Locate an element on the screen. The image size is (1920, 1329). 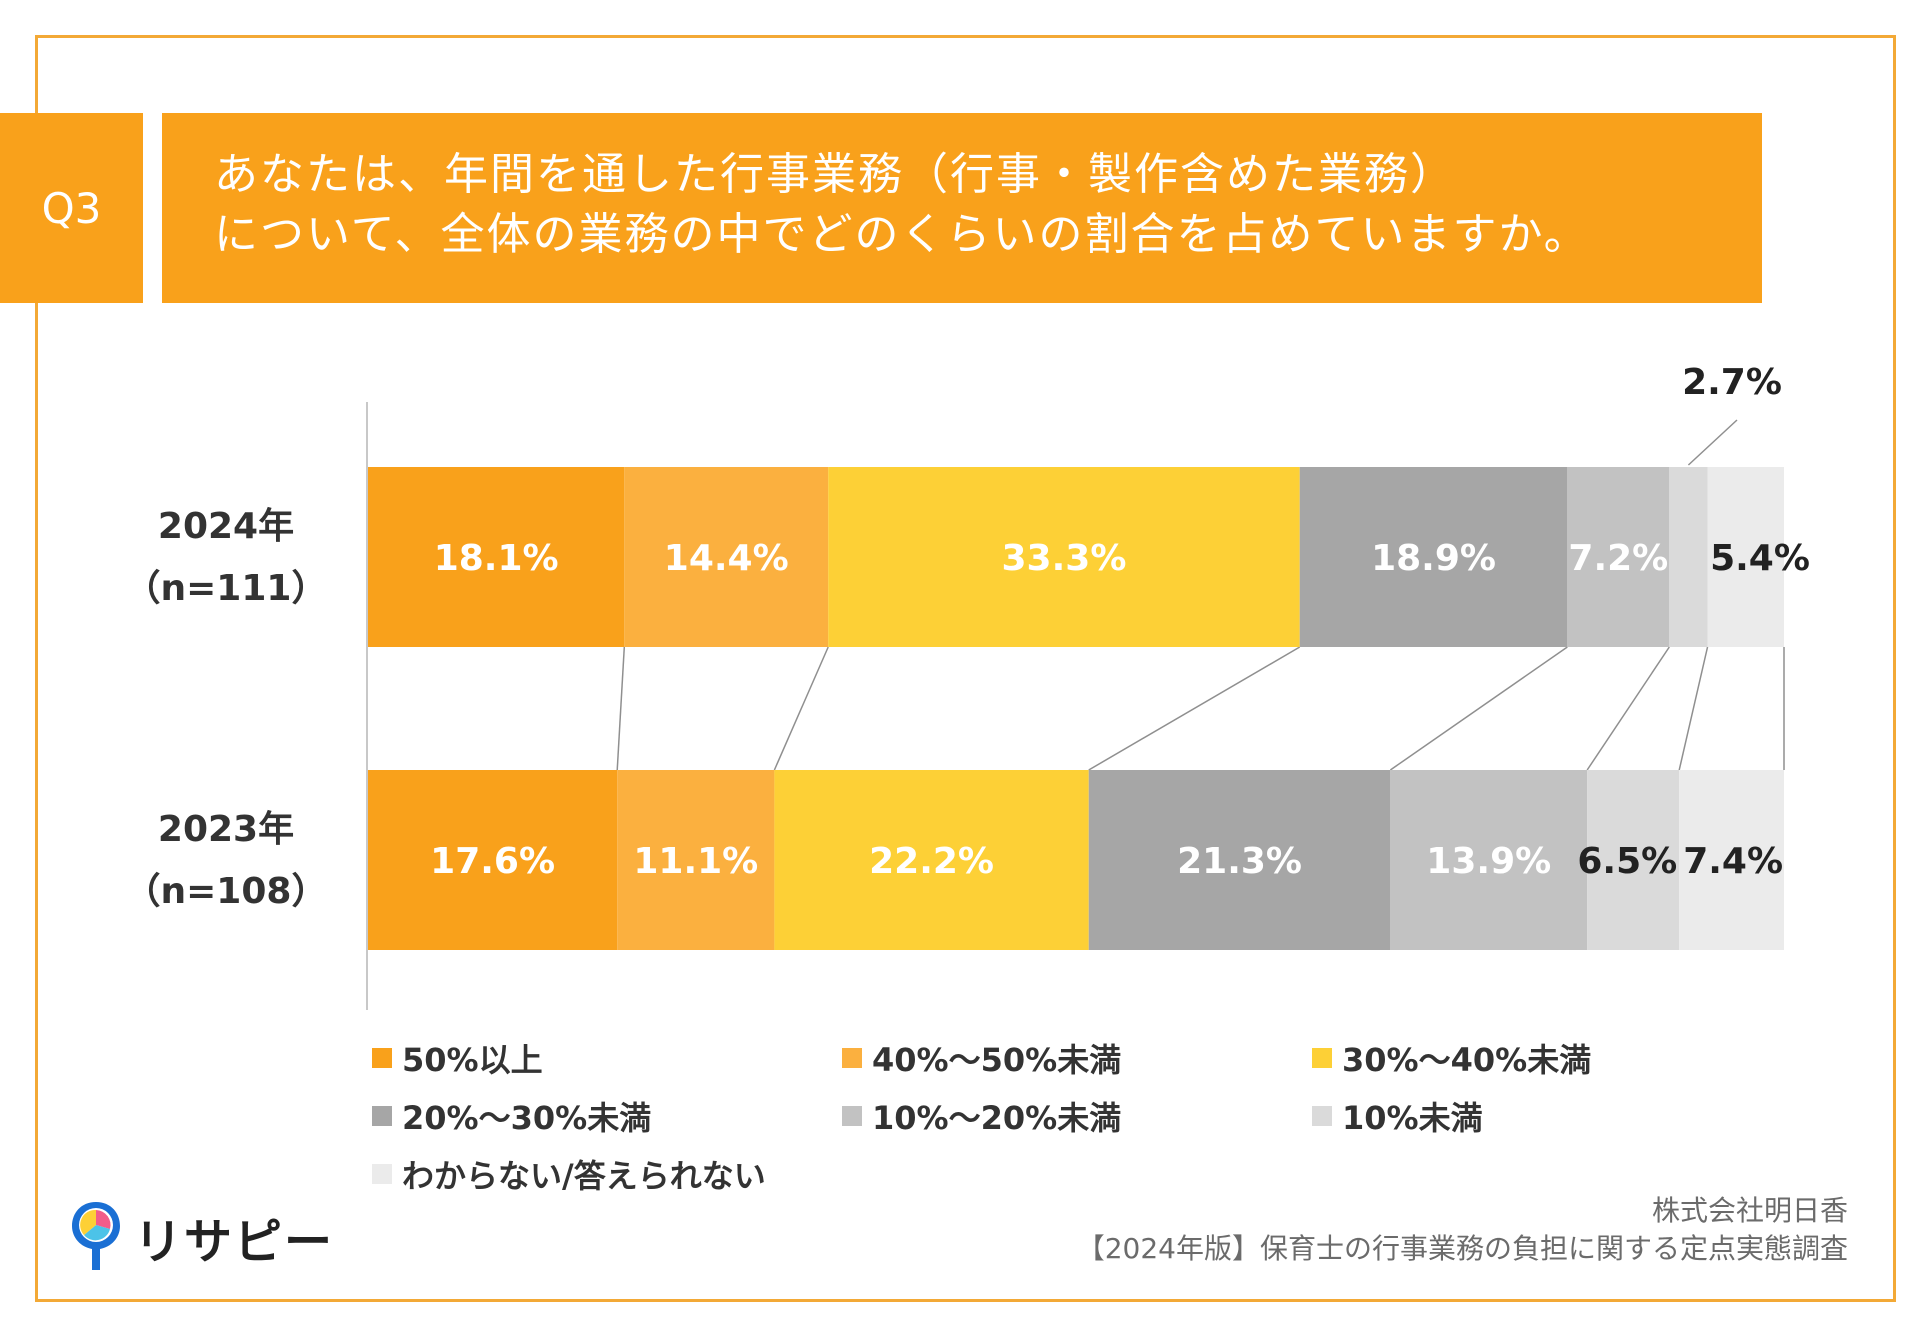
row-label-year: 2024年 is located at coordinates (226, 526).